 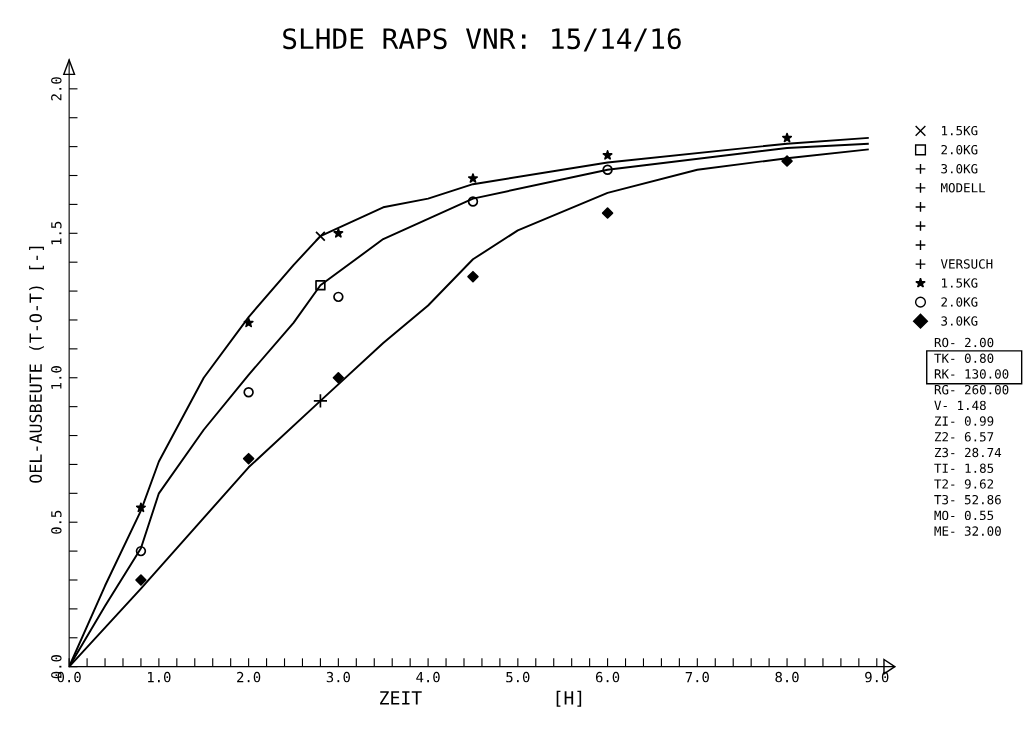 I want to click on text: TI- 1.85, so click(x=964, y=468).